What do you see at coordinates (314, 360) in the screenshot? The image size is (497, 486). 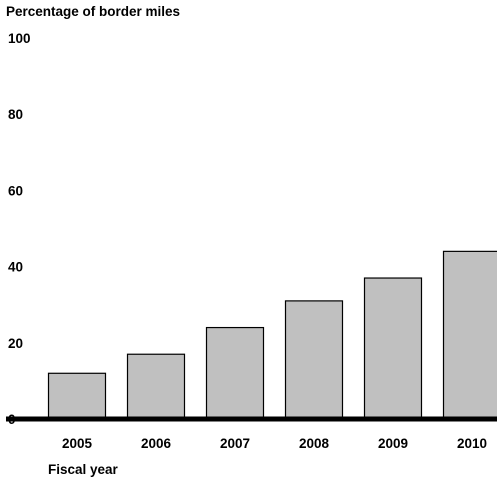 I see `bar-2008` at bounding box center [314, 360].